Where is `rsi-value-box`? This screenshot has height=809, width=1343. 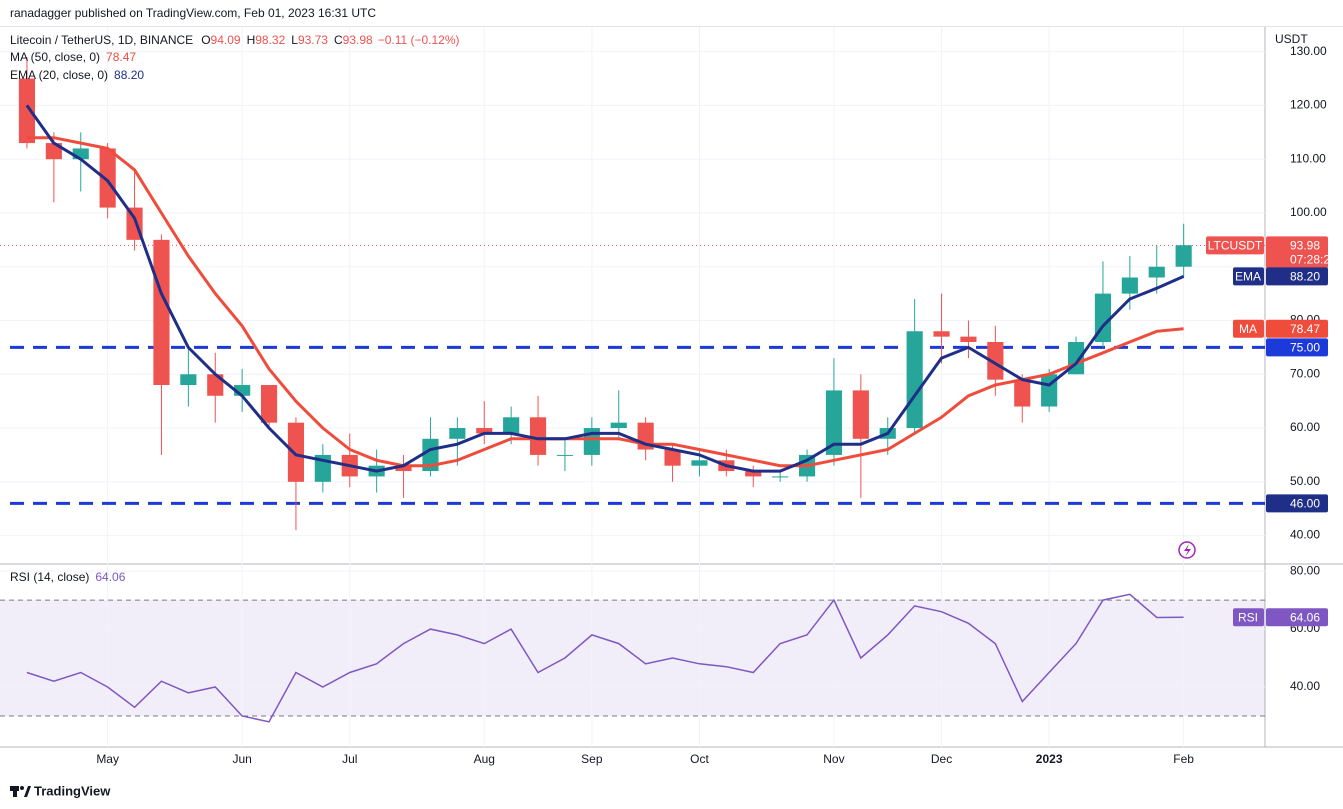 rsi-value-box is located at coordinates (1297, 617).